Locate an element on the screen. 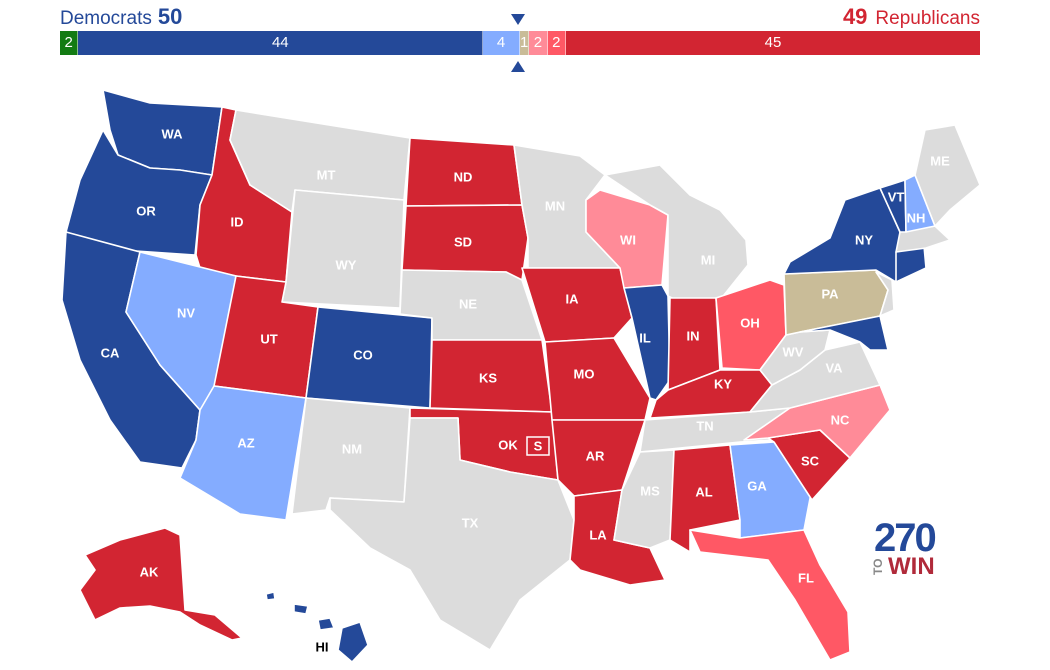 This screenshot has width=1050, height=670. republicans-total: 49 is located at coordinates (855, 16).